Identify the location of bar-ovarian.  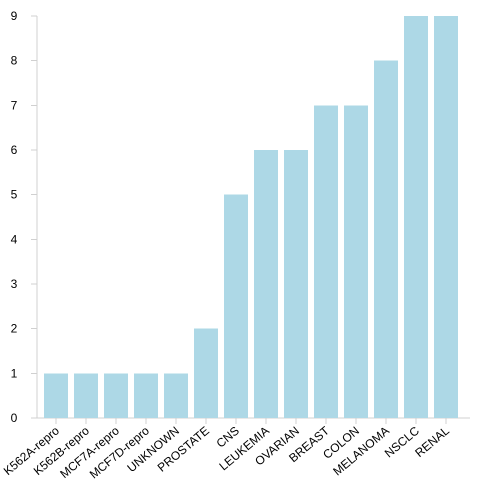
(296, 284).